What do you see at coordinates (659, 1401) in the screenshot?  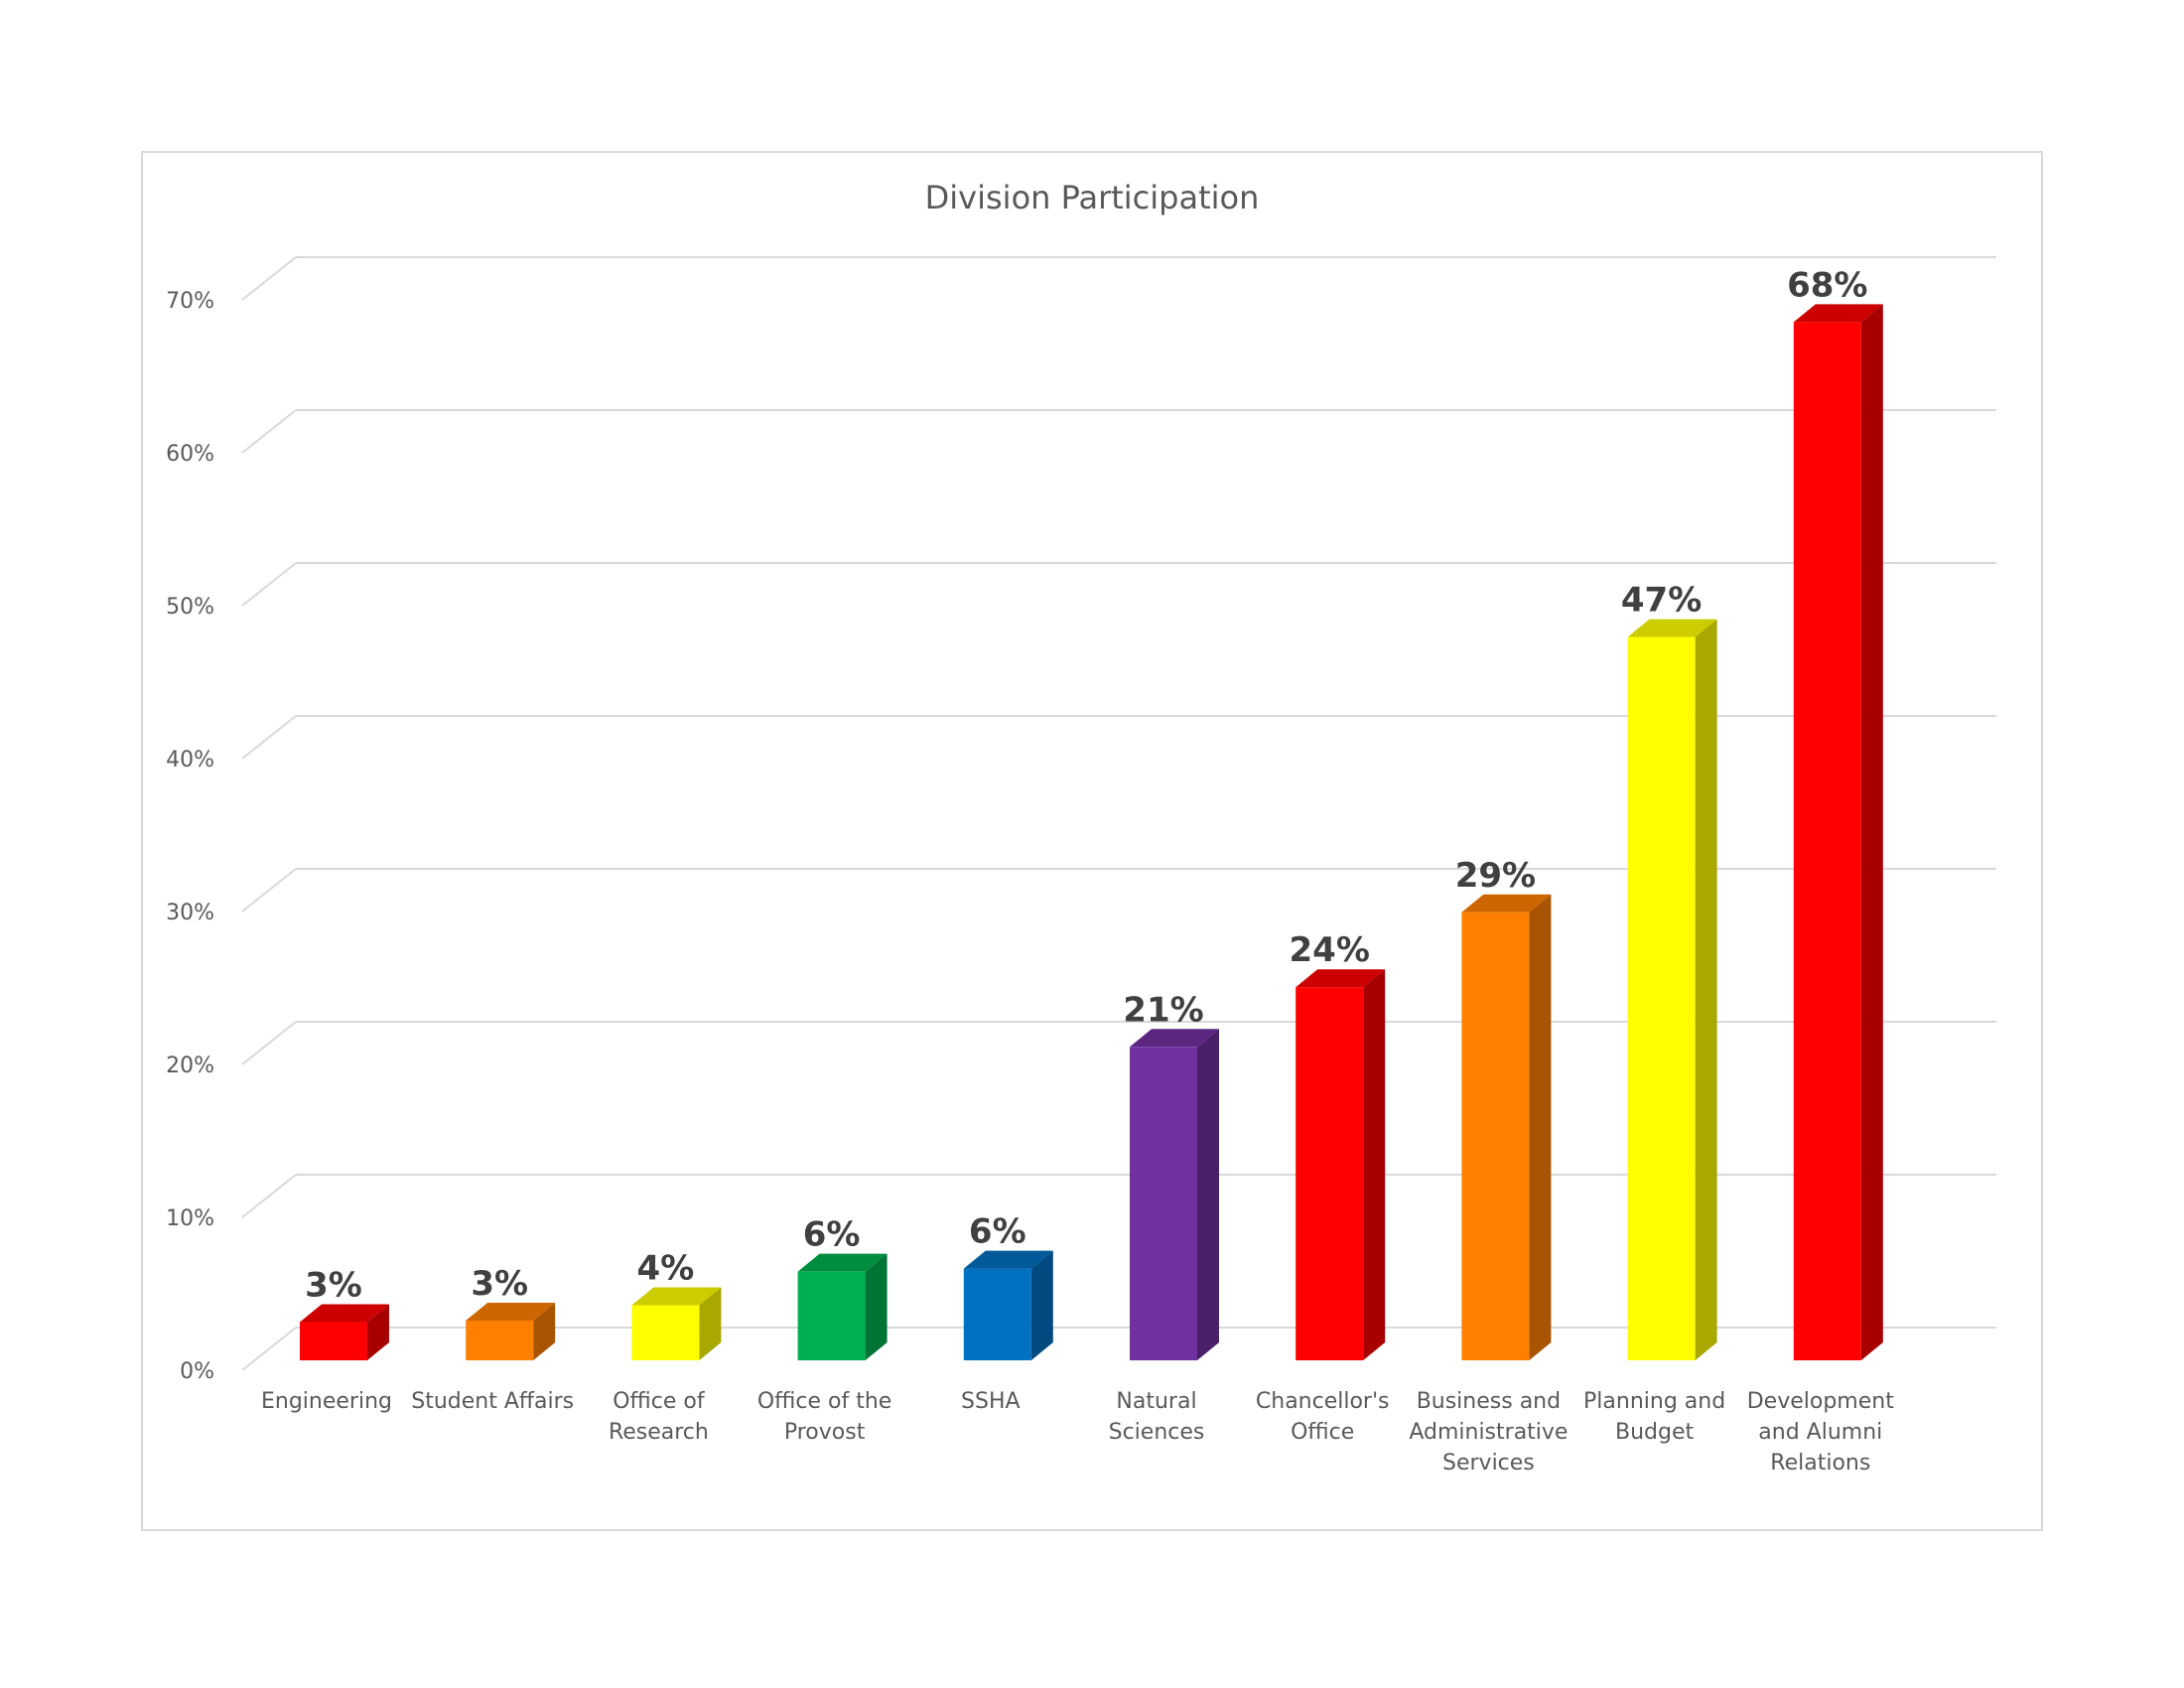 I see `x-tick-label: Office of` at bounding box center [659, 1401].